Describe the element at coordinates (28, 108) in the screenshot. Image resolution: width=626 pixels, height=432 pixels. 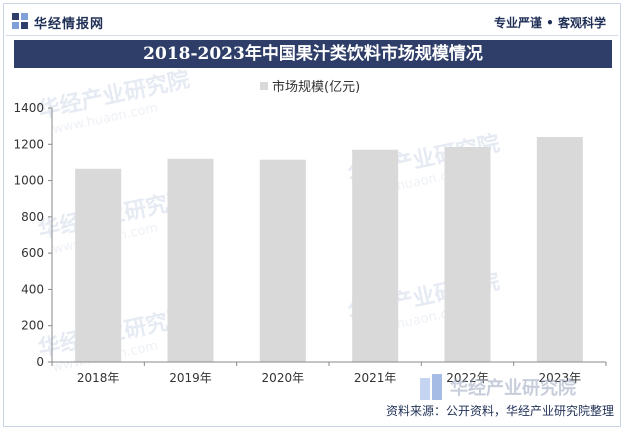
I see `y-tick-label: 1400` at that location.